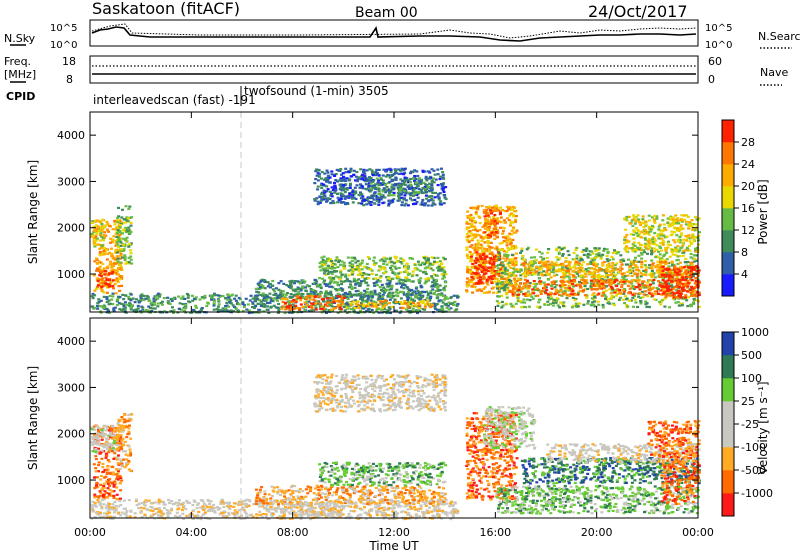  Describe the element at coordinates (63, 28) in the screenshot. I see `noise-left-tick-top: 10^5` at that location.